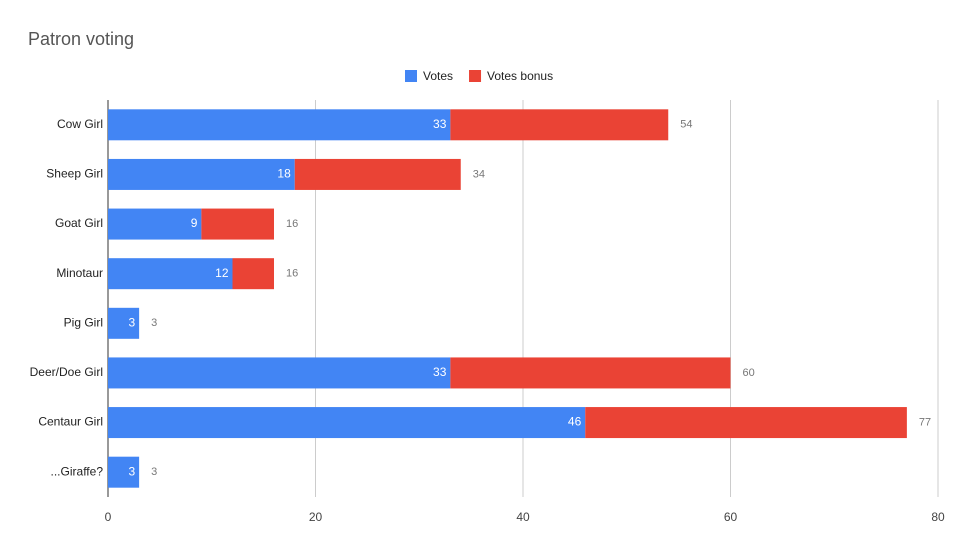  What do you see at coordinates (575, 422) in the screenshot?
I see `value-label: 46` at bounding box center [575, 422].